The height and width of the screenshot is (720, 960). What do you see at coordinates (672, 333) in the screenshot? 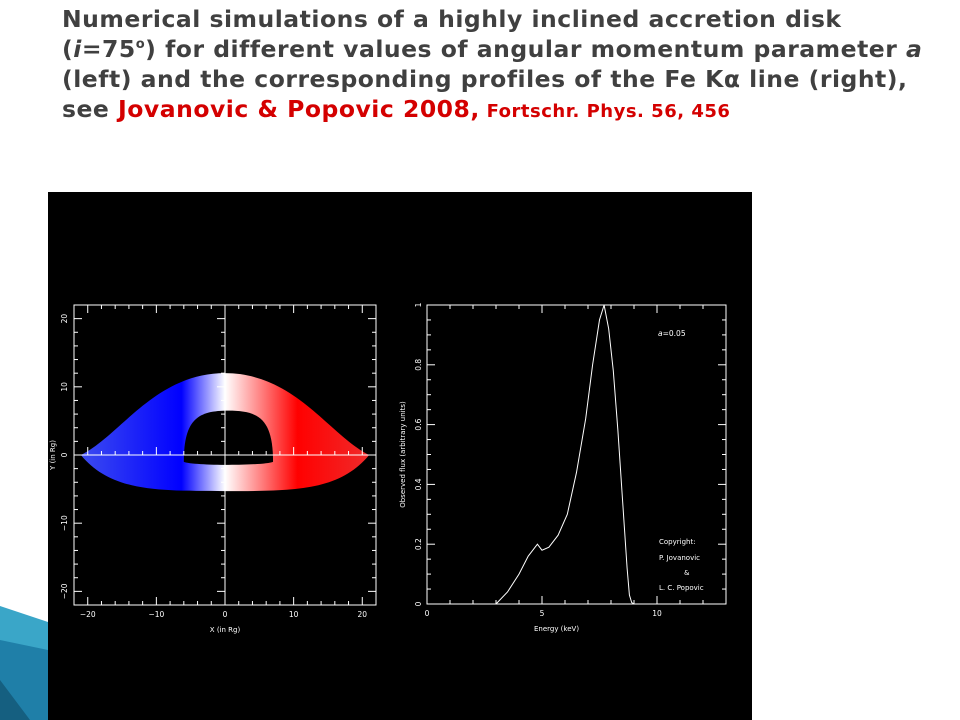
I see `spin-annotation: a=0.05` at bounding box center [672, 333].